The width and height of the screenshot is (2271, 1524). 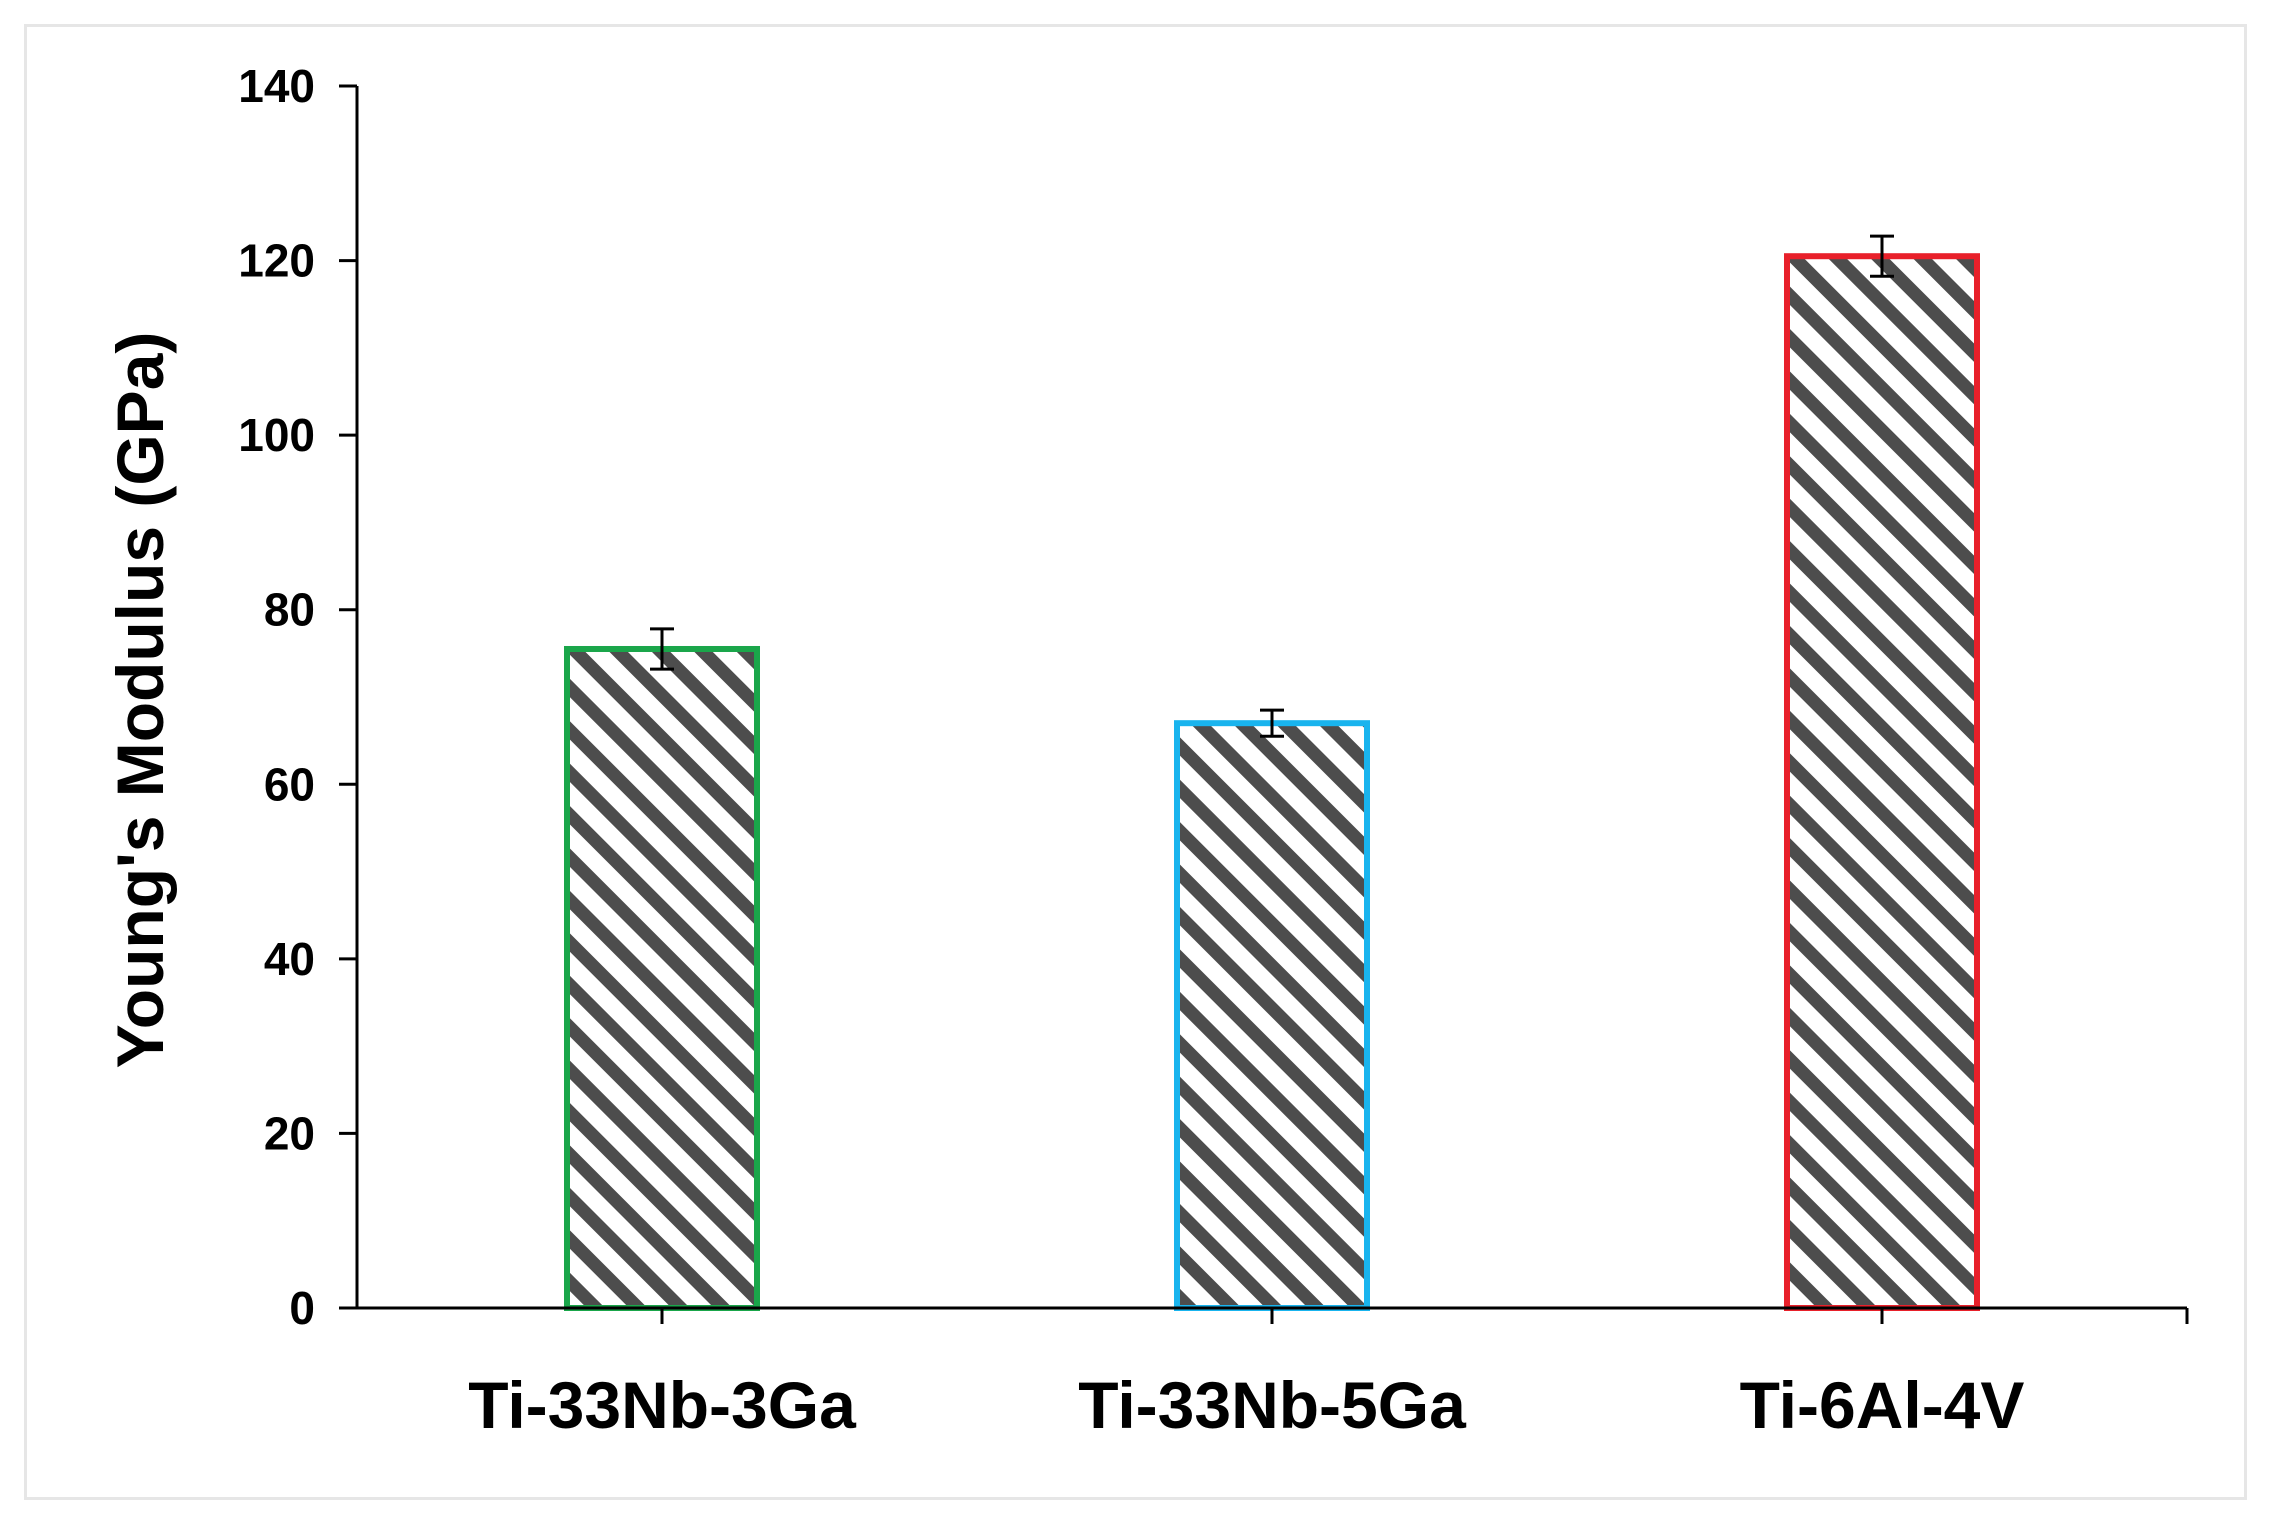 I want to click on x-tick-label: Ti-33Nb-5Ga, so click(x=1272, y=1405).